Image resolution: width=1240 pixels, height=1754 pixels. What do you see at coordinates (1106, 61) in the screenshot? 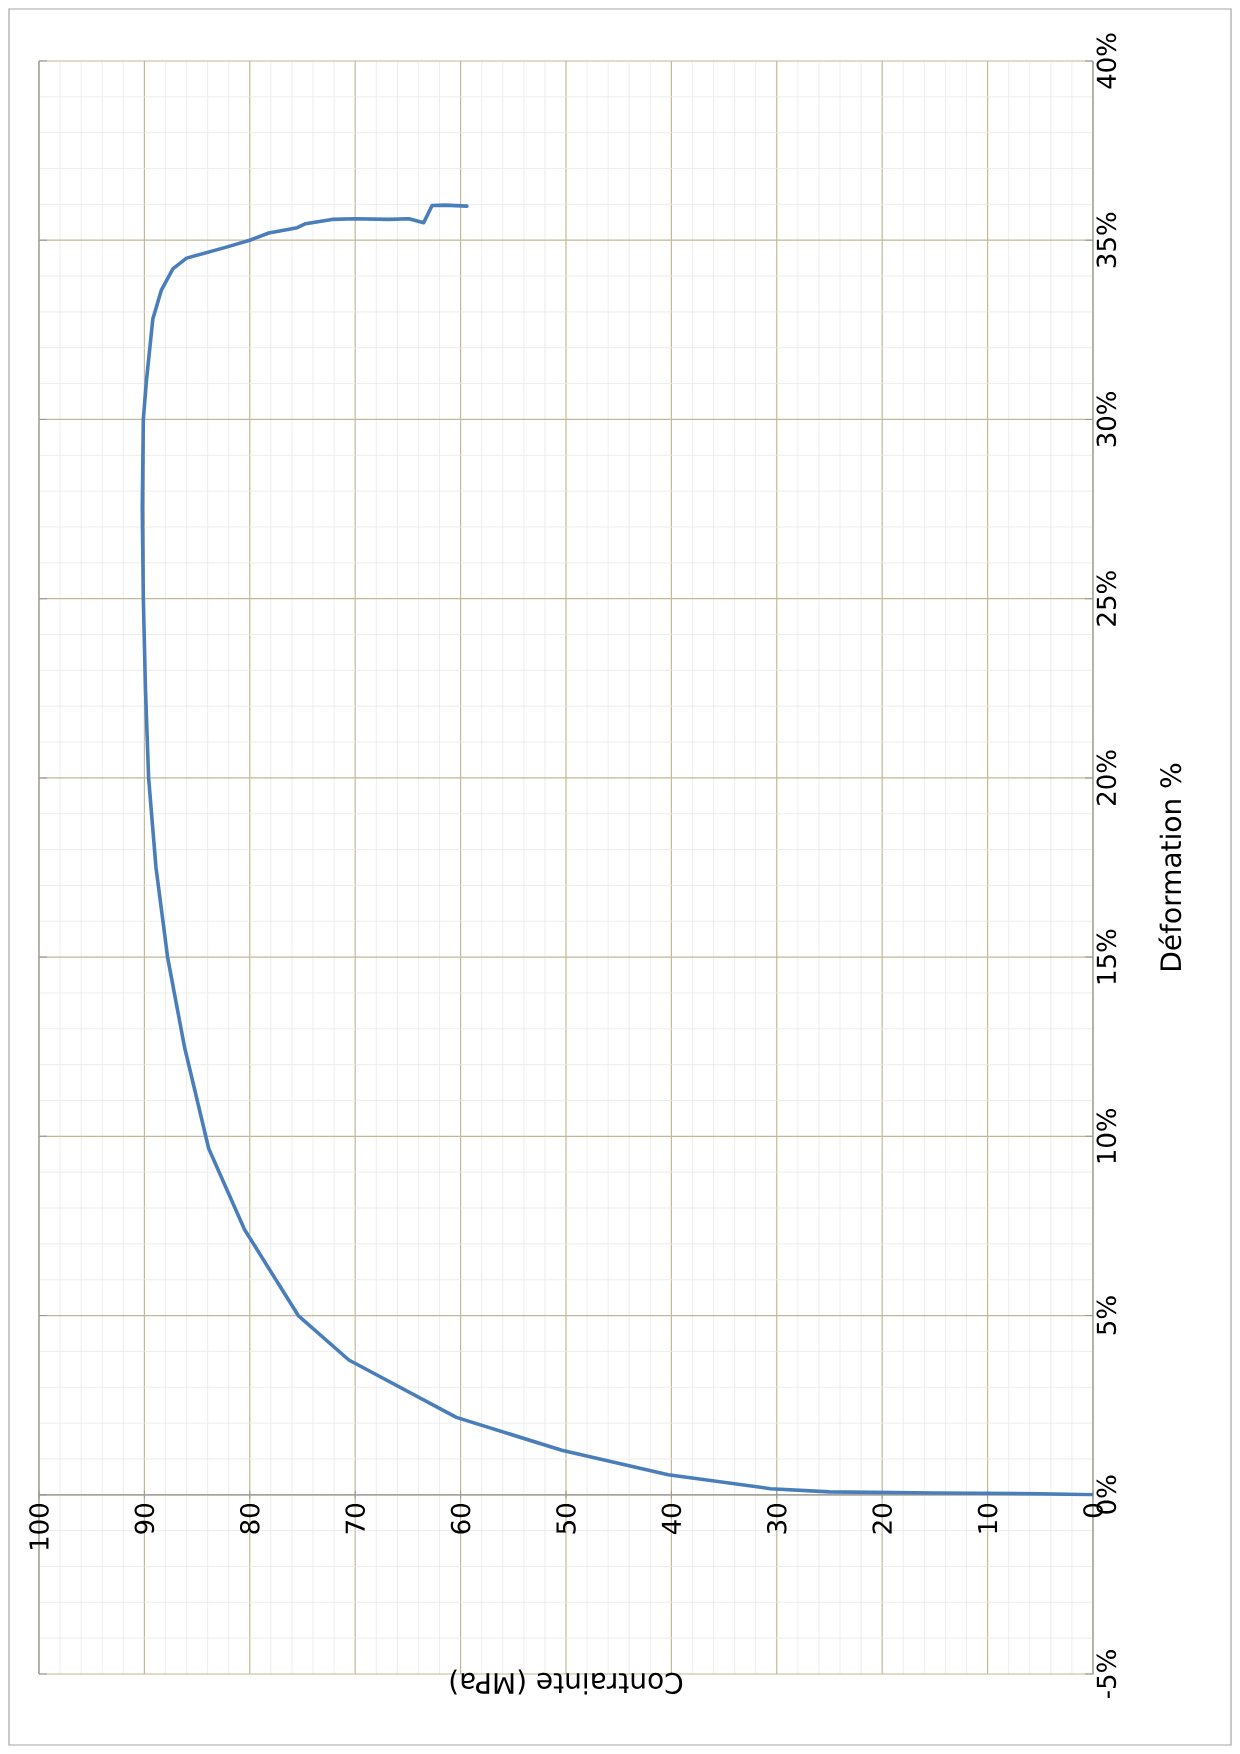
I see `y-tick-label: 40%` at bounding box center [1106, 61].